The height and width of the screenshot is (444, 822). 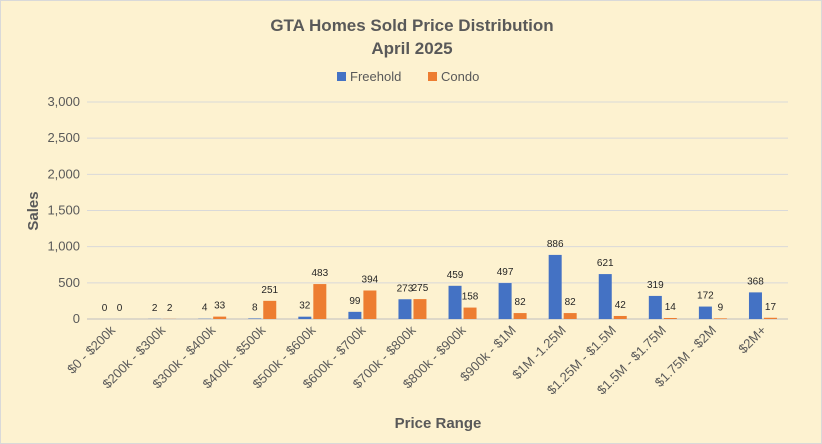 I want to click on data-label-condo-7: 158, so click(x=470, y=297).